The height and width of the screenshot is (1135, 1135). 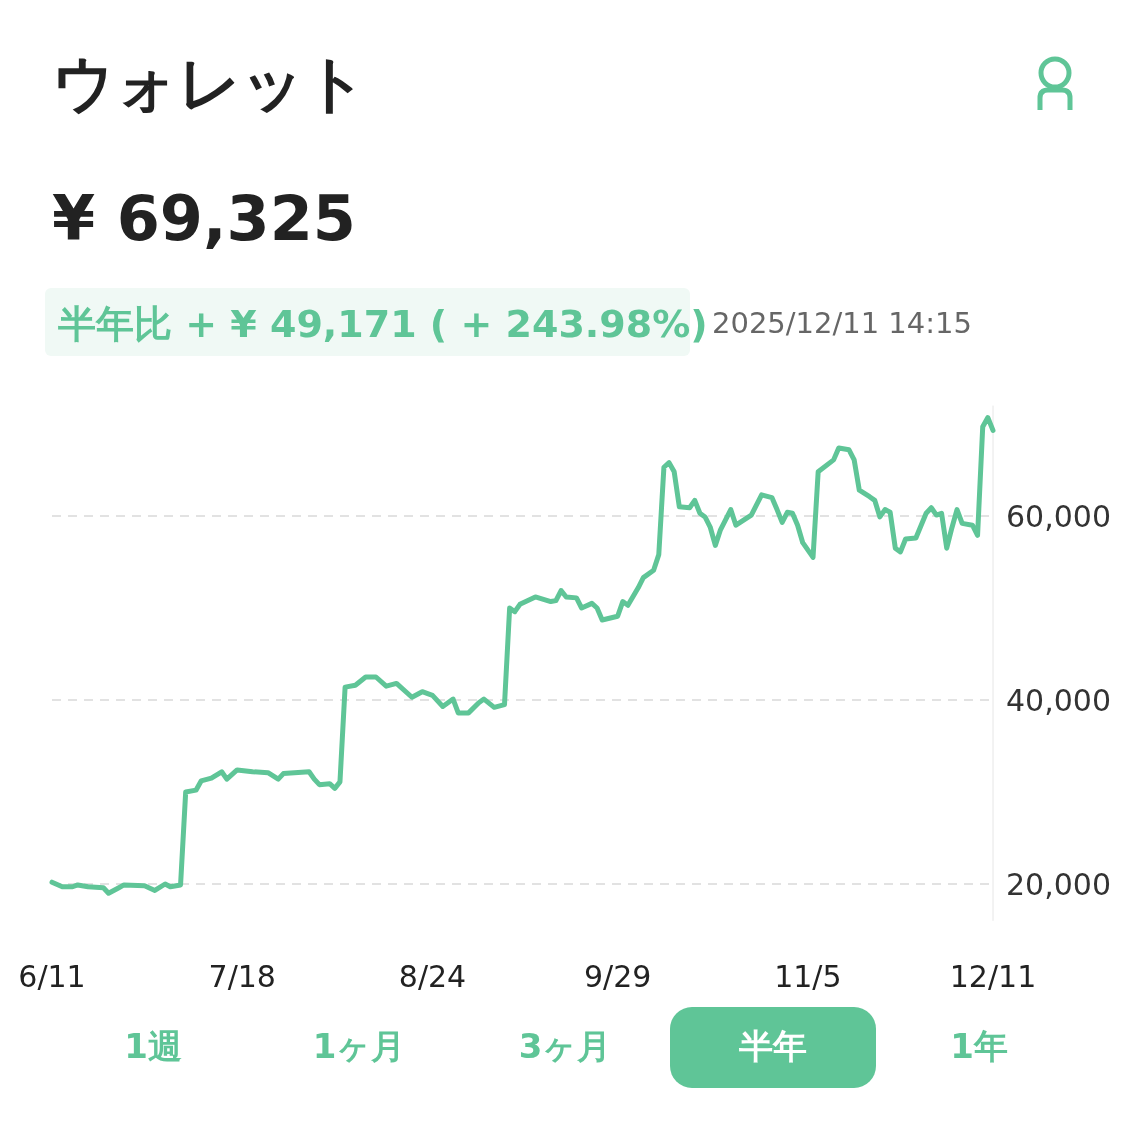 I want to click on text: 1年, so click(x=979, y=1046).